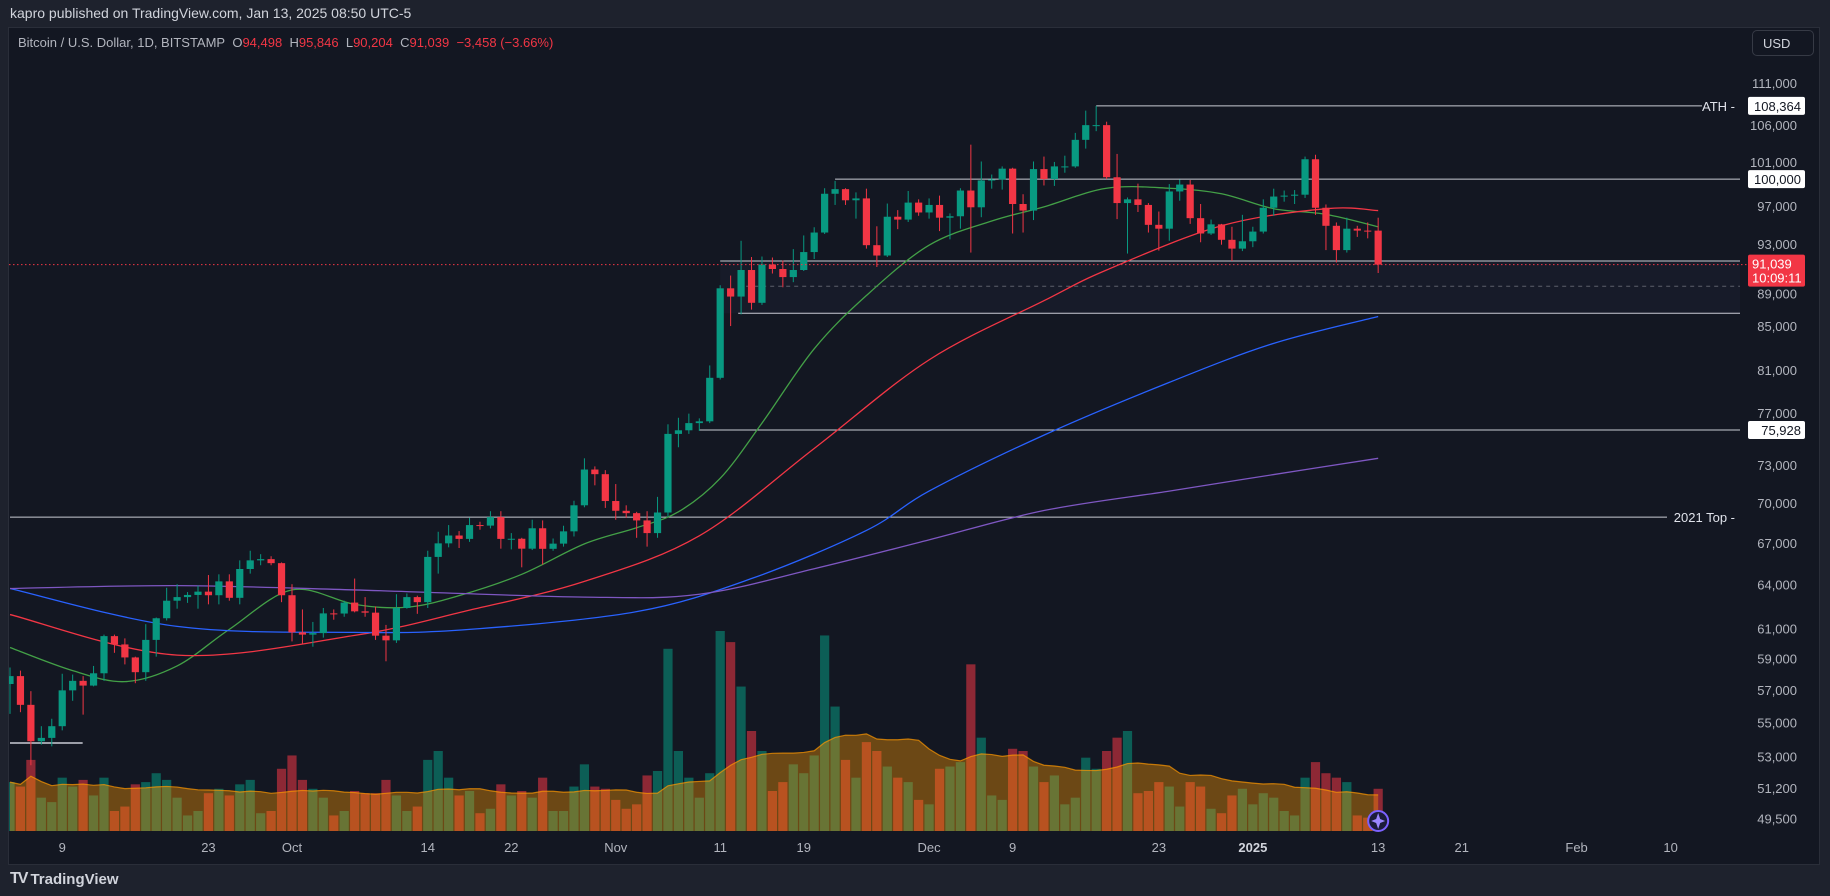 This screenshot has width=1830, height=896. What do you see at coordinates (1718, 106) in the screenshot?
I see `level-label-ath: ATH -` at bounding box center [1718, 106].